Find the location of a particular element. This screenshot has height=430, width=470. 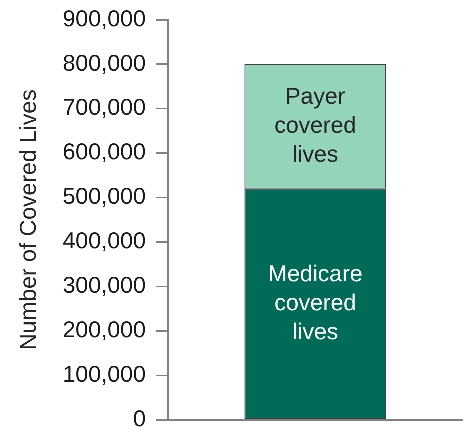

series-label: Medicare covered lives is located at coordinates (315, 302).